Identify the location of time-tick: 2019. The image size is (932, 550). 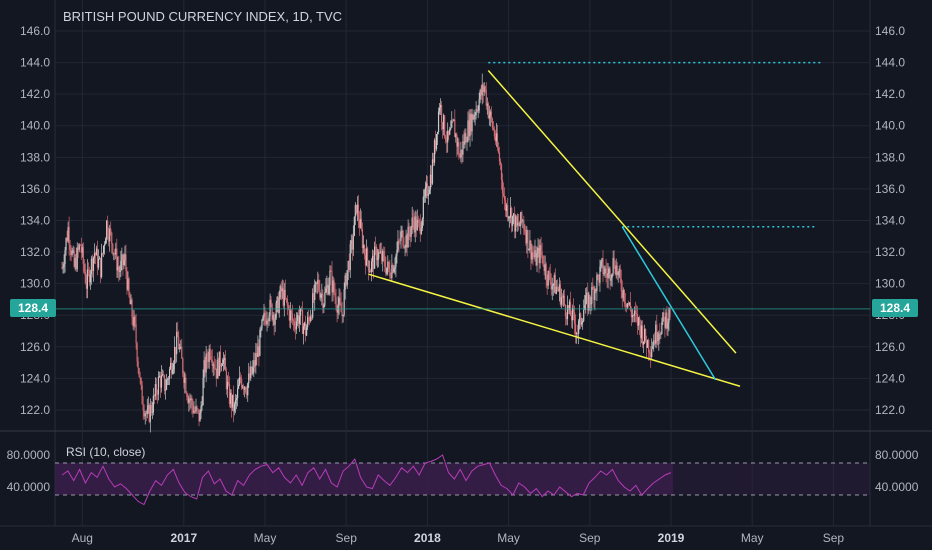
(671, 538).